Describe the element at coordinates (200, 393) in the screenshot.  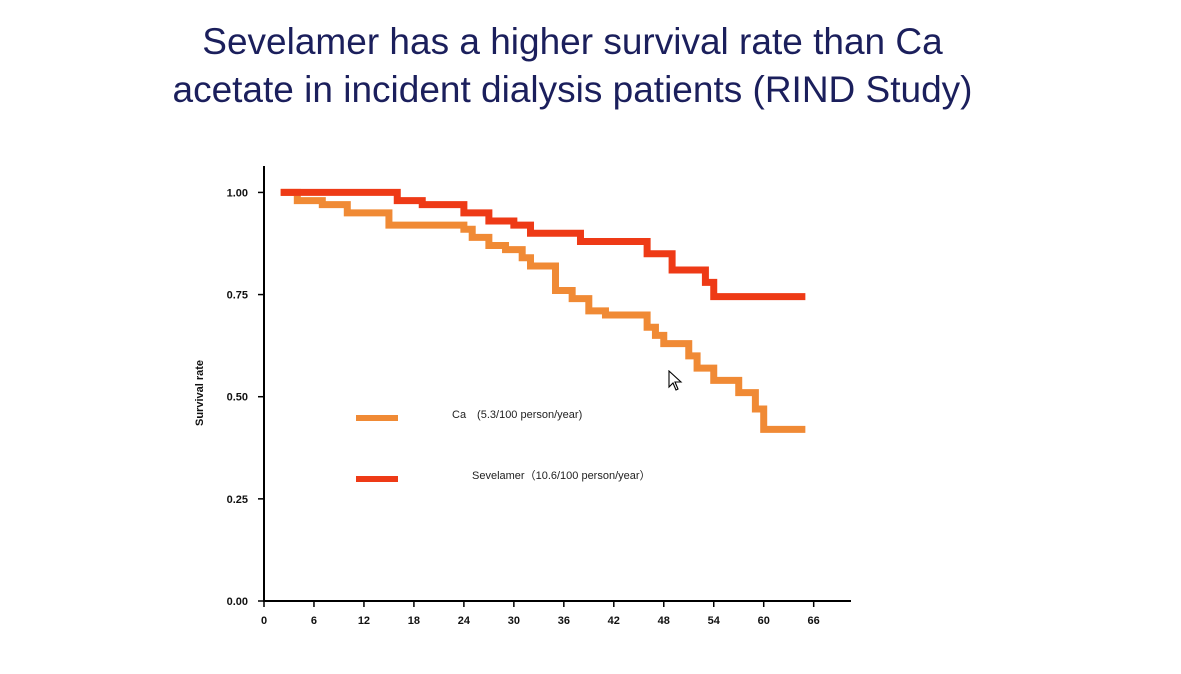
I see `y-axis-label: Survival rate` at that location.